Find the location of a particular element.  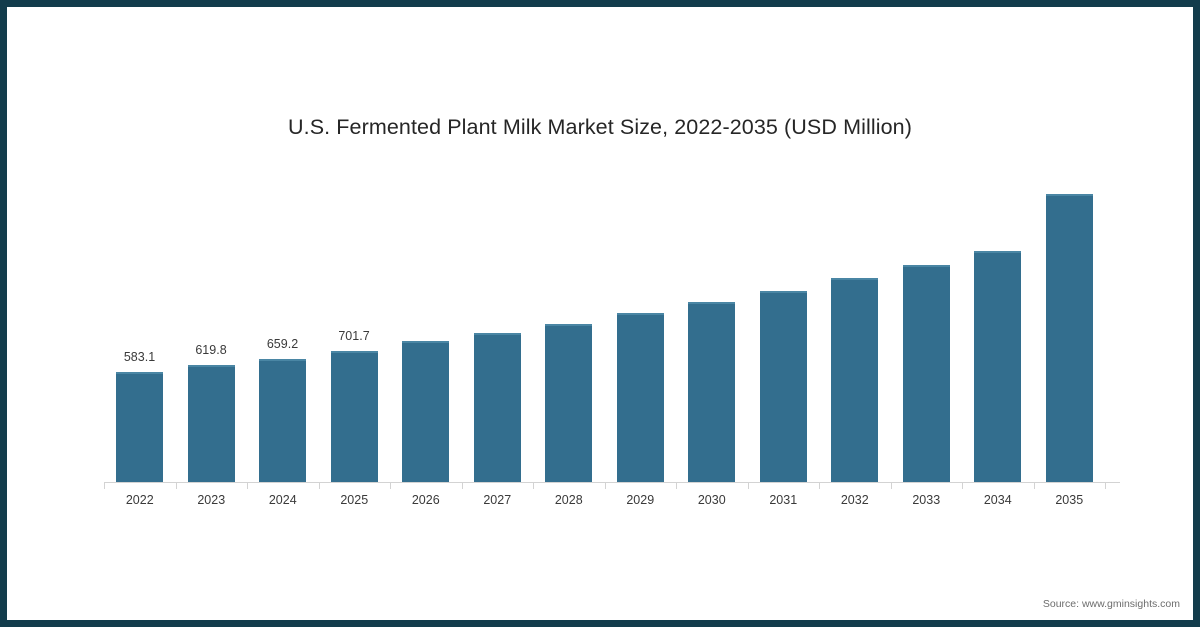

bar-value-label-2023: 619.8 is located at coordinates (211, 350).